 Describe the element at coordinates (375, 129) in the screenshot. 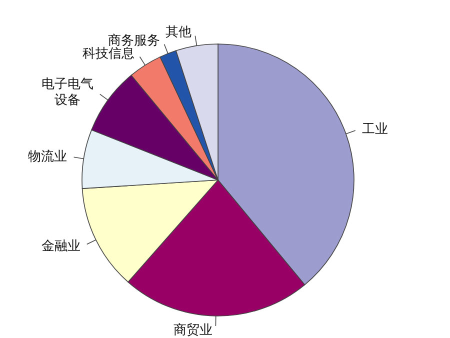

I see `slice-label: 工业` at that location.